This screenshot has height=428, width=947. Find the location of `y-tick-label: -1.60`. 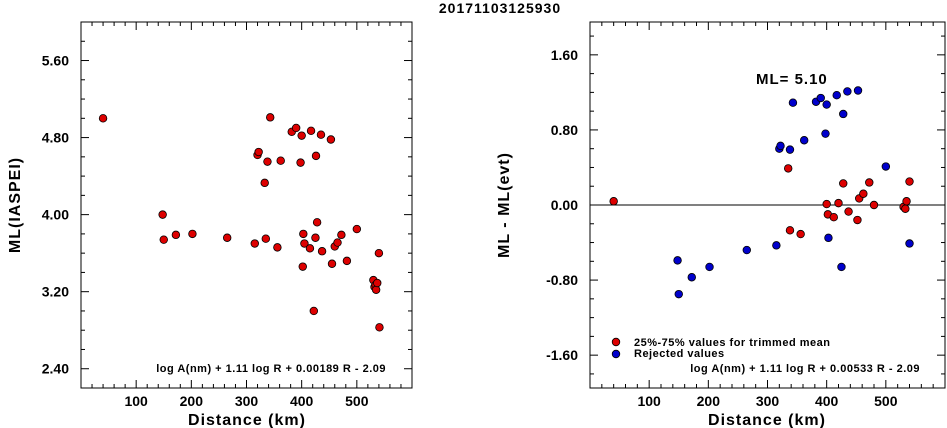

y-tick-label: -1.60 is located at coordinates (562, 355).